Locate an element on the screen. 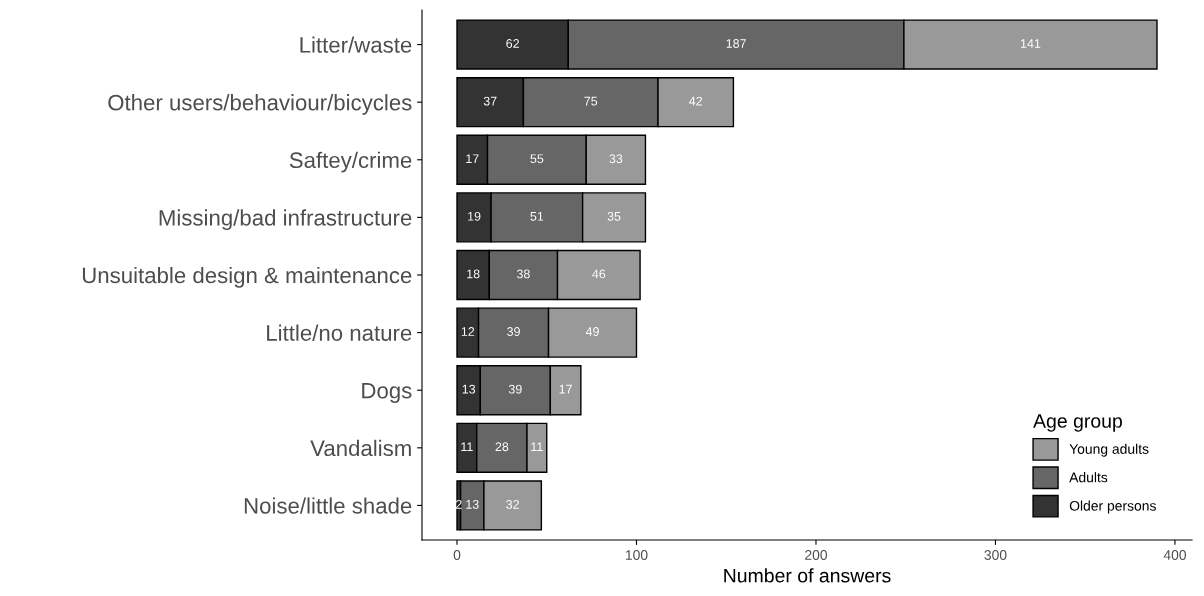 The image size is (1204, 596). y-tick-label: Noise/little shade is located at coordinates (328, 505).